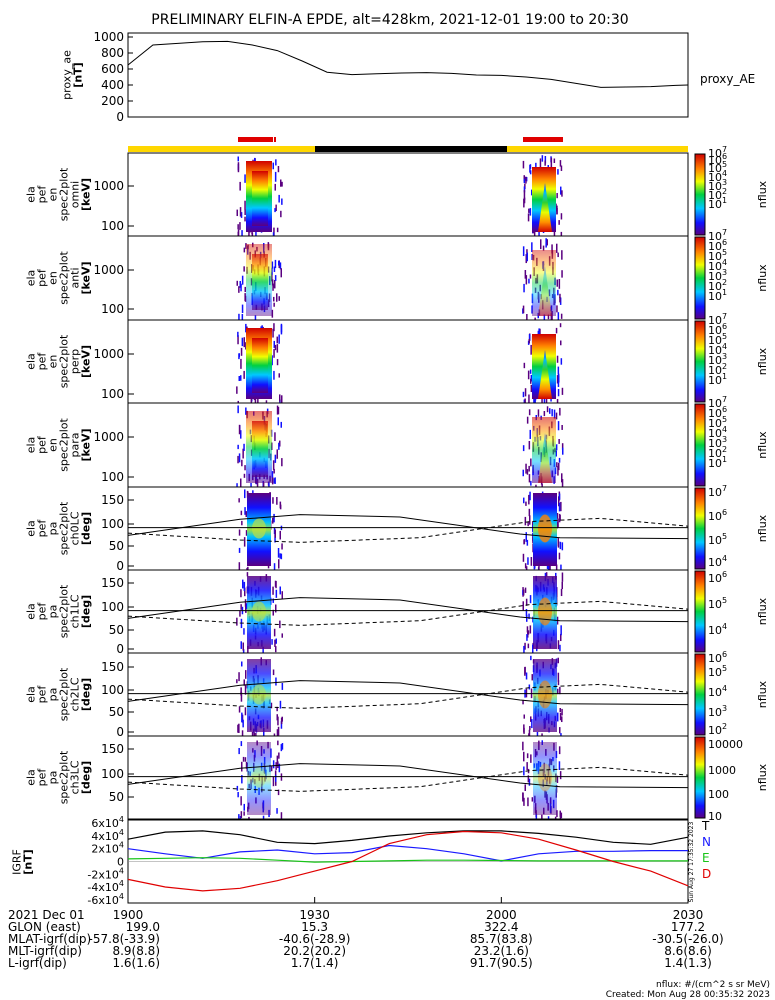 This screenshot has height=1000, width=775. I want to click on spectrogram-ytick-label: 50, so click(116, 630).